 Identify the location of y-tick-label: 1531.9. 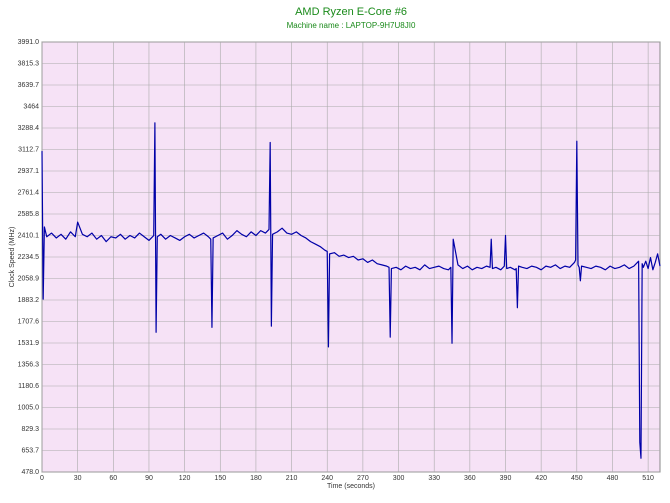
(29, 343).